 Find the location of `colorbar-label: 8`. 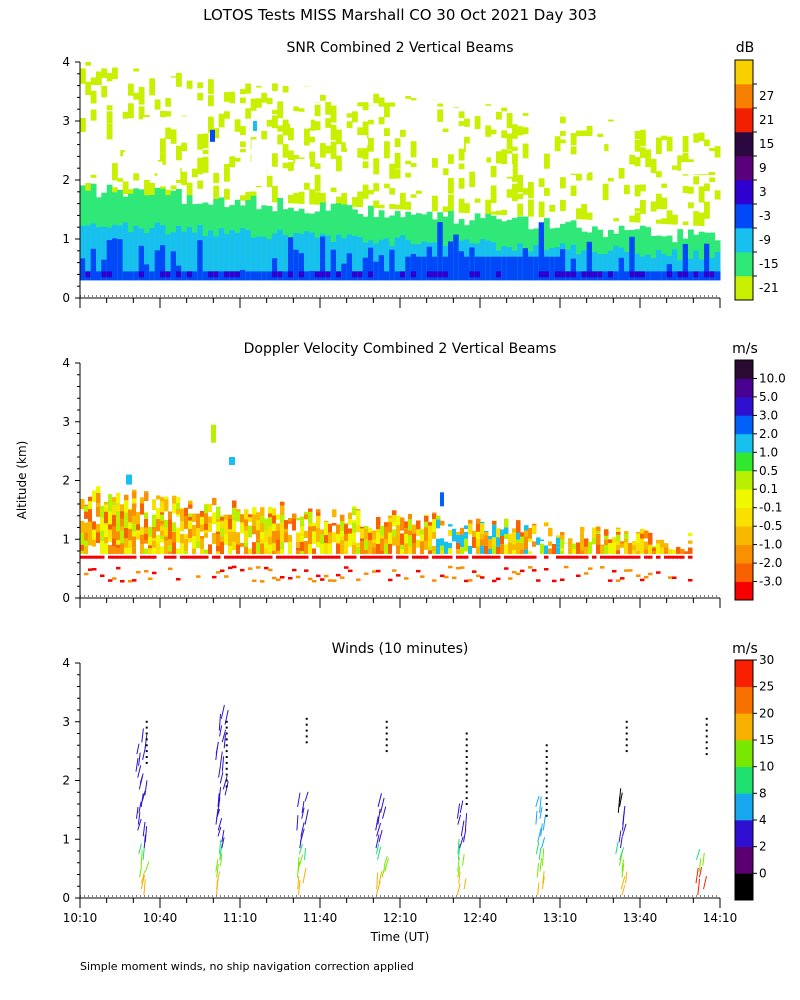

colorbar-label: 8 is located at coordinates (763, 793).